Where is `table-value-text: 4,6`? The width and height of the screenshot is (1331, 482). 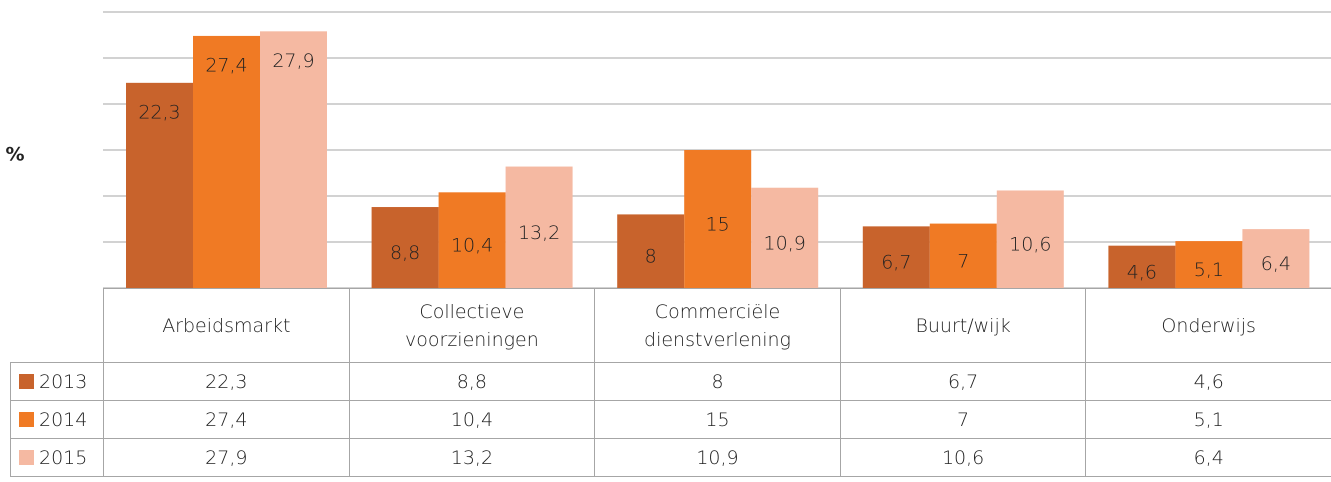 table-value-text: 4,6 is located at coordinates (1208, 381).